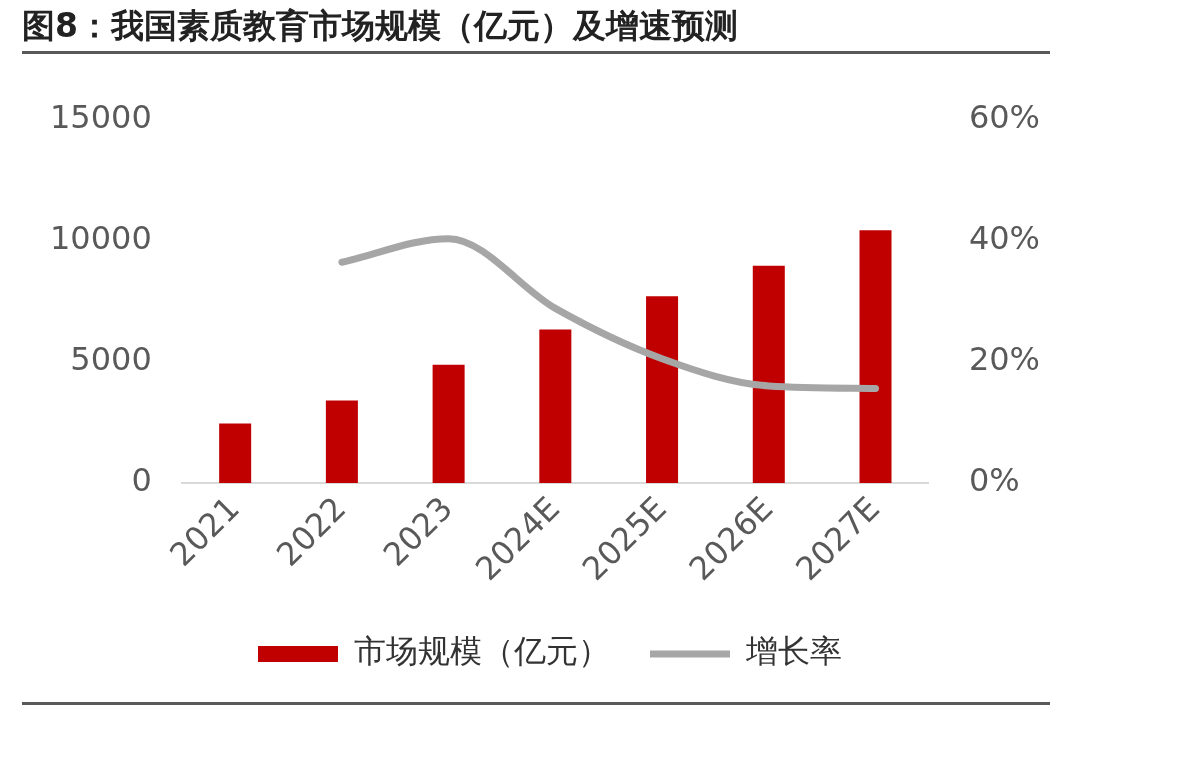 The height and width of the screenshot is (765, 1199). I want to click on y-tick-label: 15000, so click(101, 116).